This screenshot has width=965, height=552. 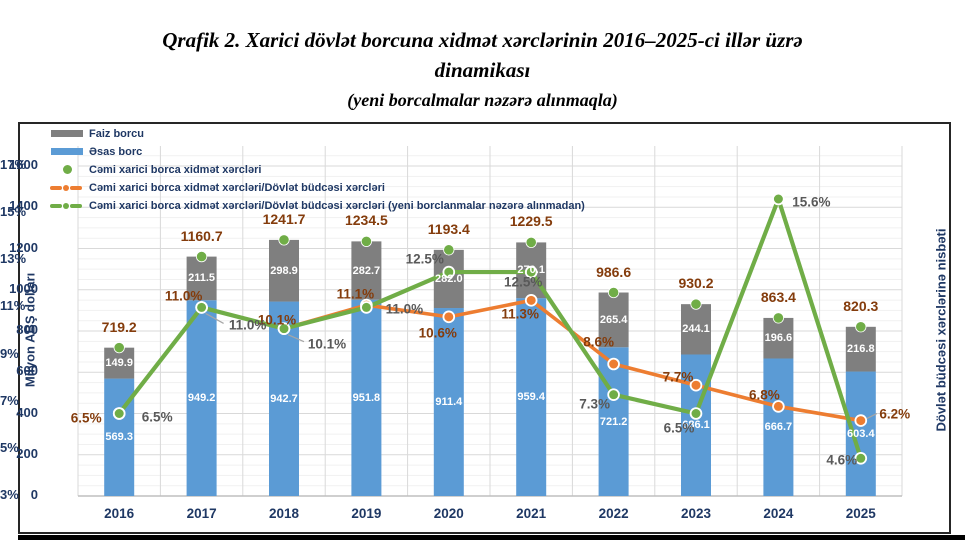 I want to click on gray-segment-value: 196.6, so click(x=778, y=338).